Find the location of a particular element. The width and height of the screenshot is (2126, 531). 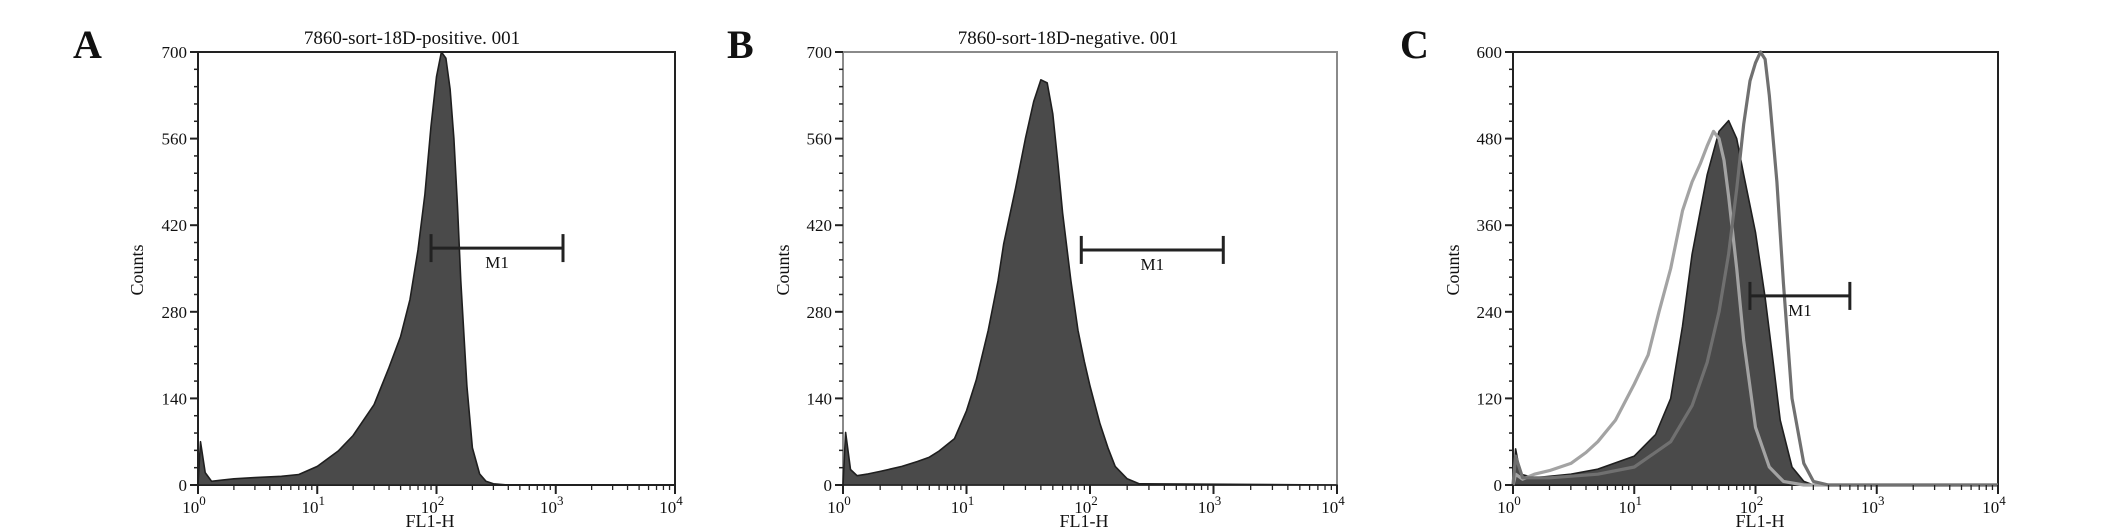

x-tick-label-c: 10⁰ is located at coordinates (1509, 505).